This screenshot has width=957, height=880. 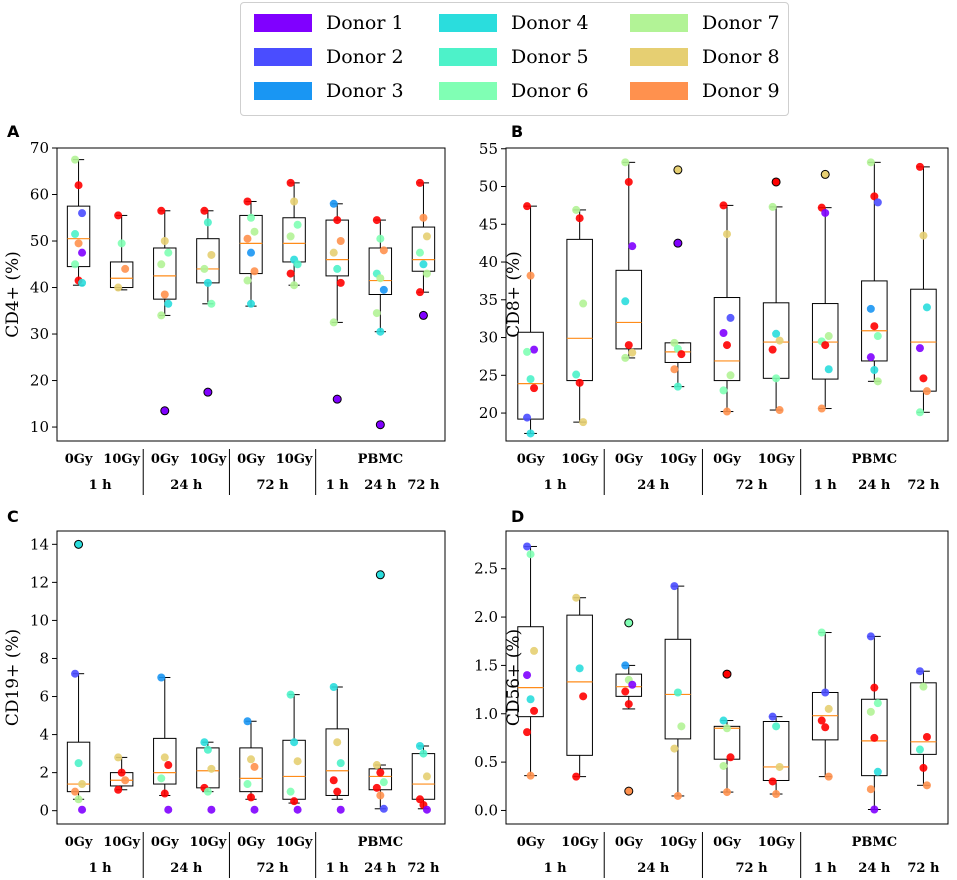 I want to click on y-tick-label: 0.0, so click(x=486, y=810).